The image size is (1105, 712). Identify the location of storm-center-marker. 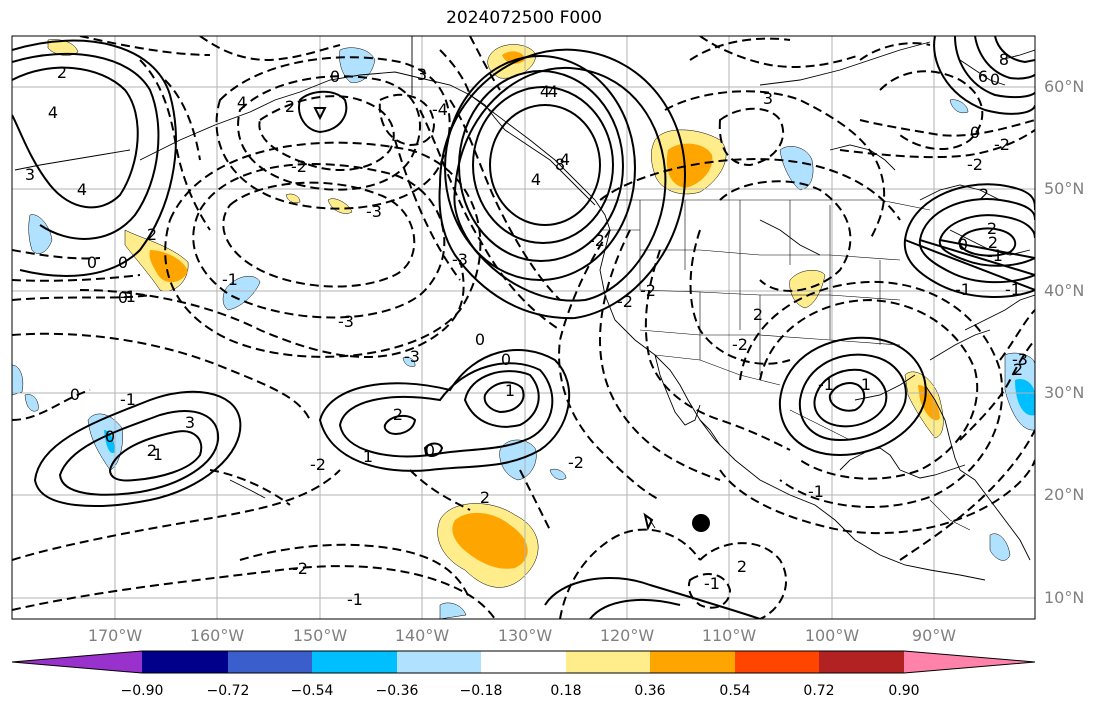
(701, 523).